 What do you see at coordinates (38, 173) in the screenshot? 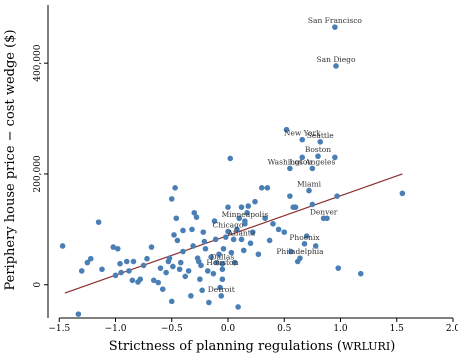
I see `y-tick-label: 200,000` at bounding box center [38, 173].